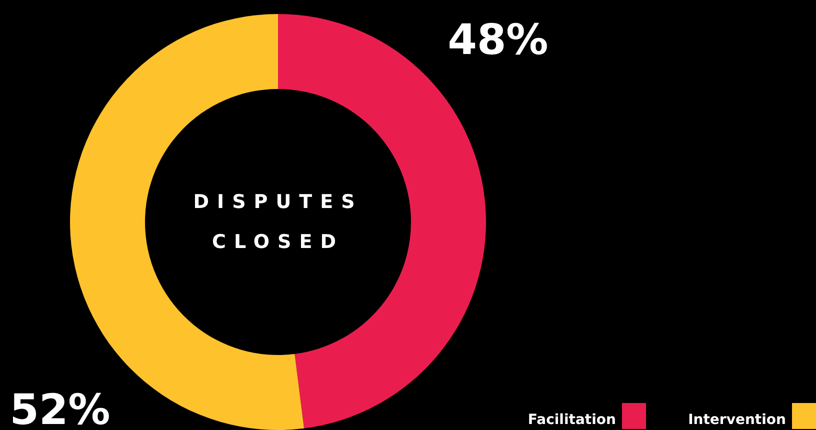 The image size is (816, 430). I want to click on legend-label: Facilitation, so click(572, 420).